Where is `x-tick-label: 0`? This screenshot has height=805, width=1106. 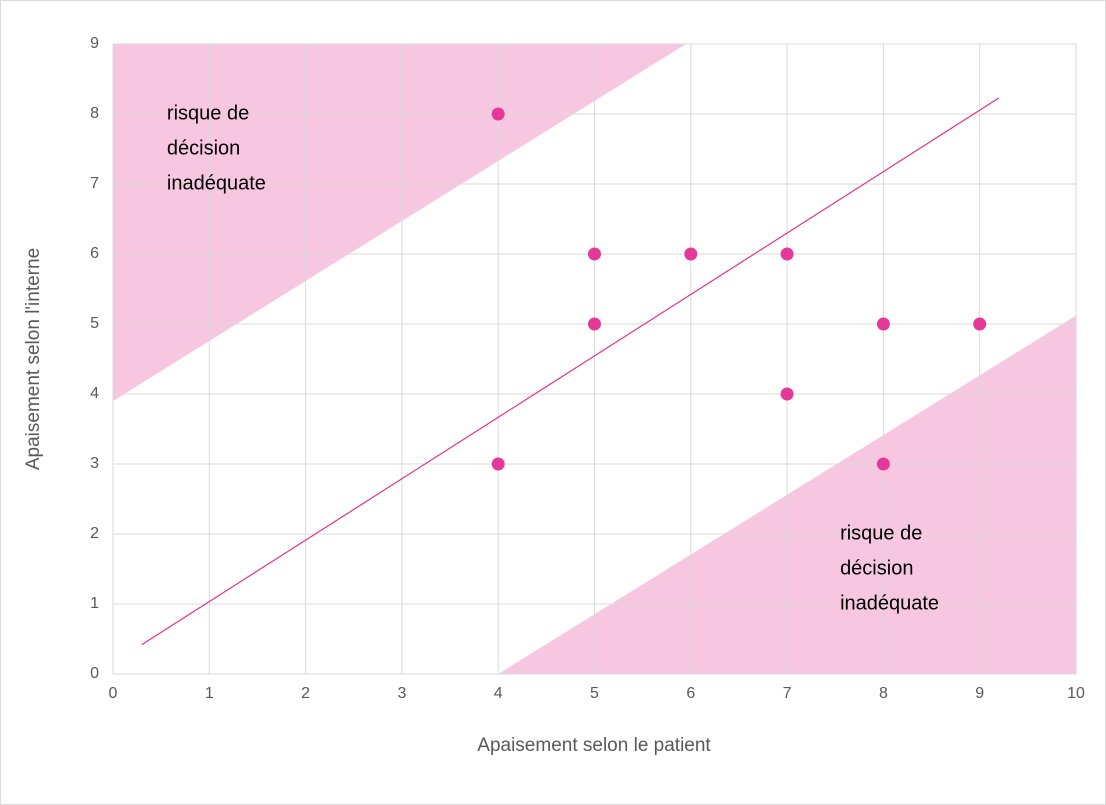
x-tick-label: 0 is located at coordinates (113, 693).